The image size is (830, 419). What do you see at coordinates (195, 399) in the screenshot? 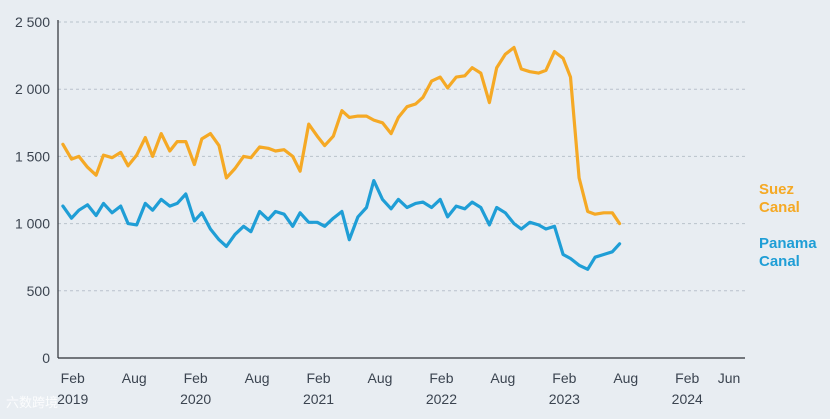
I see `x-year-label: 2020` at bounding box center [195, 399].